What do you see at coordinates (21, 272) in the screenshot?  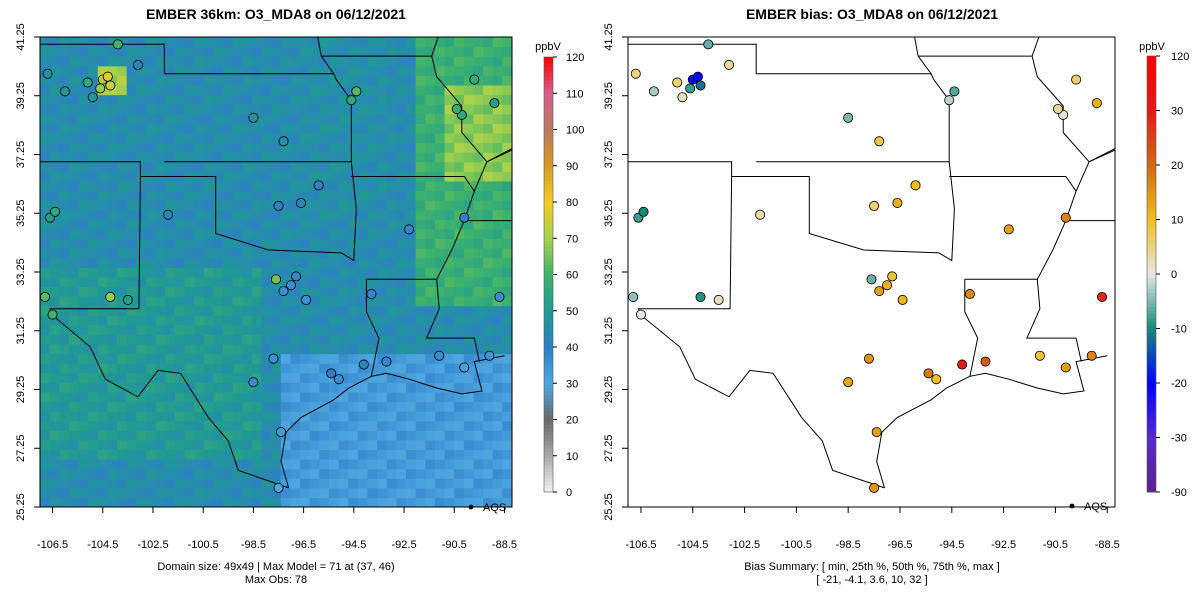 I see `y-tick-label: 33.25` at bounding box center [21, 272].